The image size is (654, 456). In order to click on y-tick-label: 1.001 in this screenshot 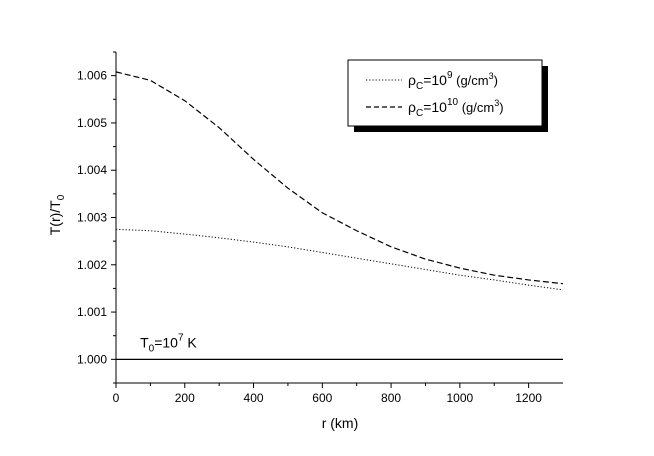, I will do `click(92, 312)`.